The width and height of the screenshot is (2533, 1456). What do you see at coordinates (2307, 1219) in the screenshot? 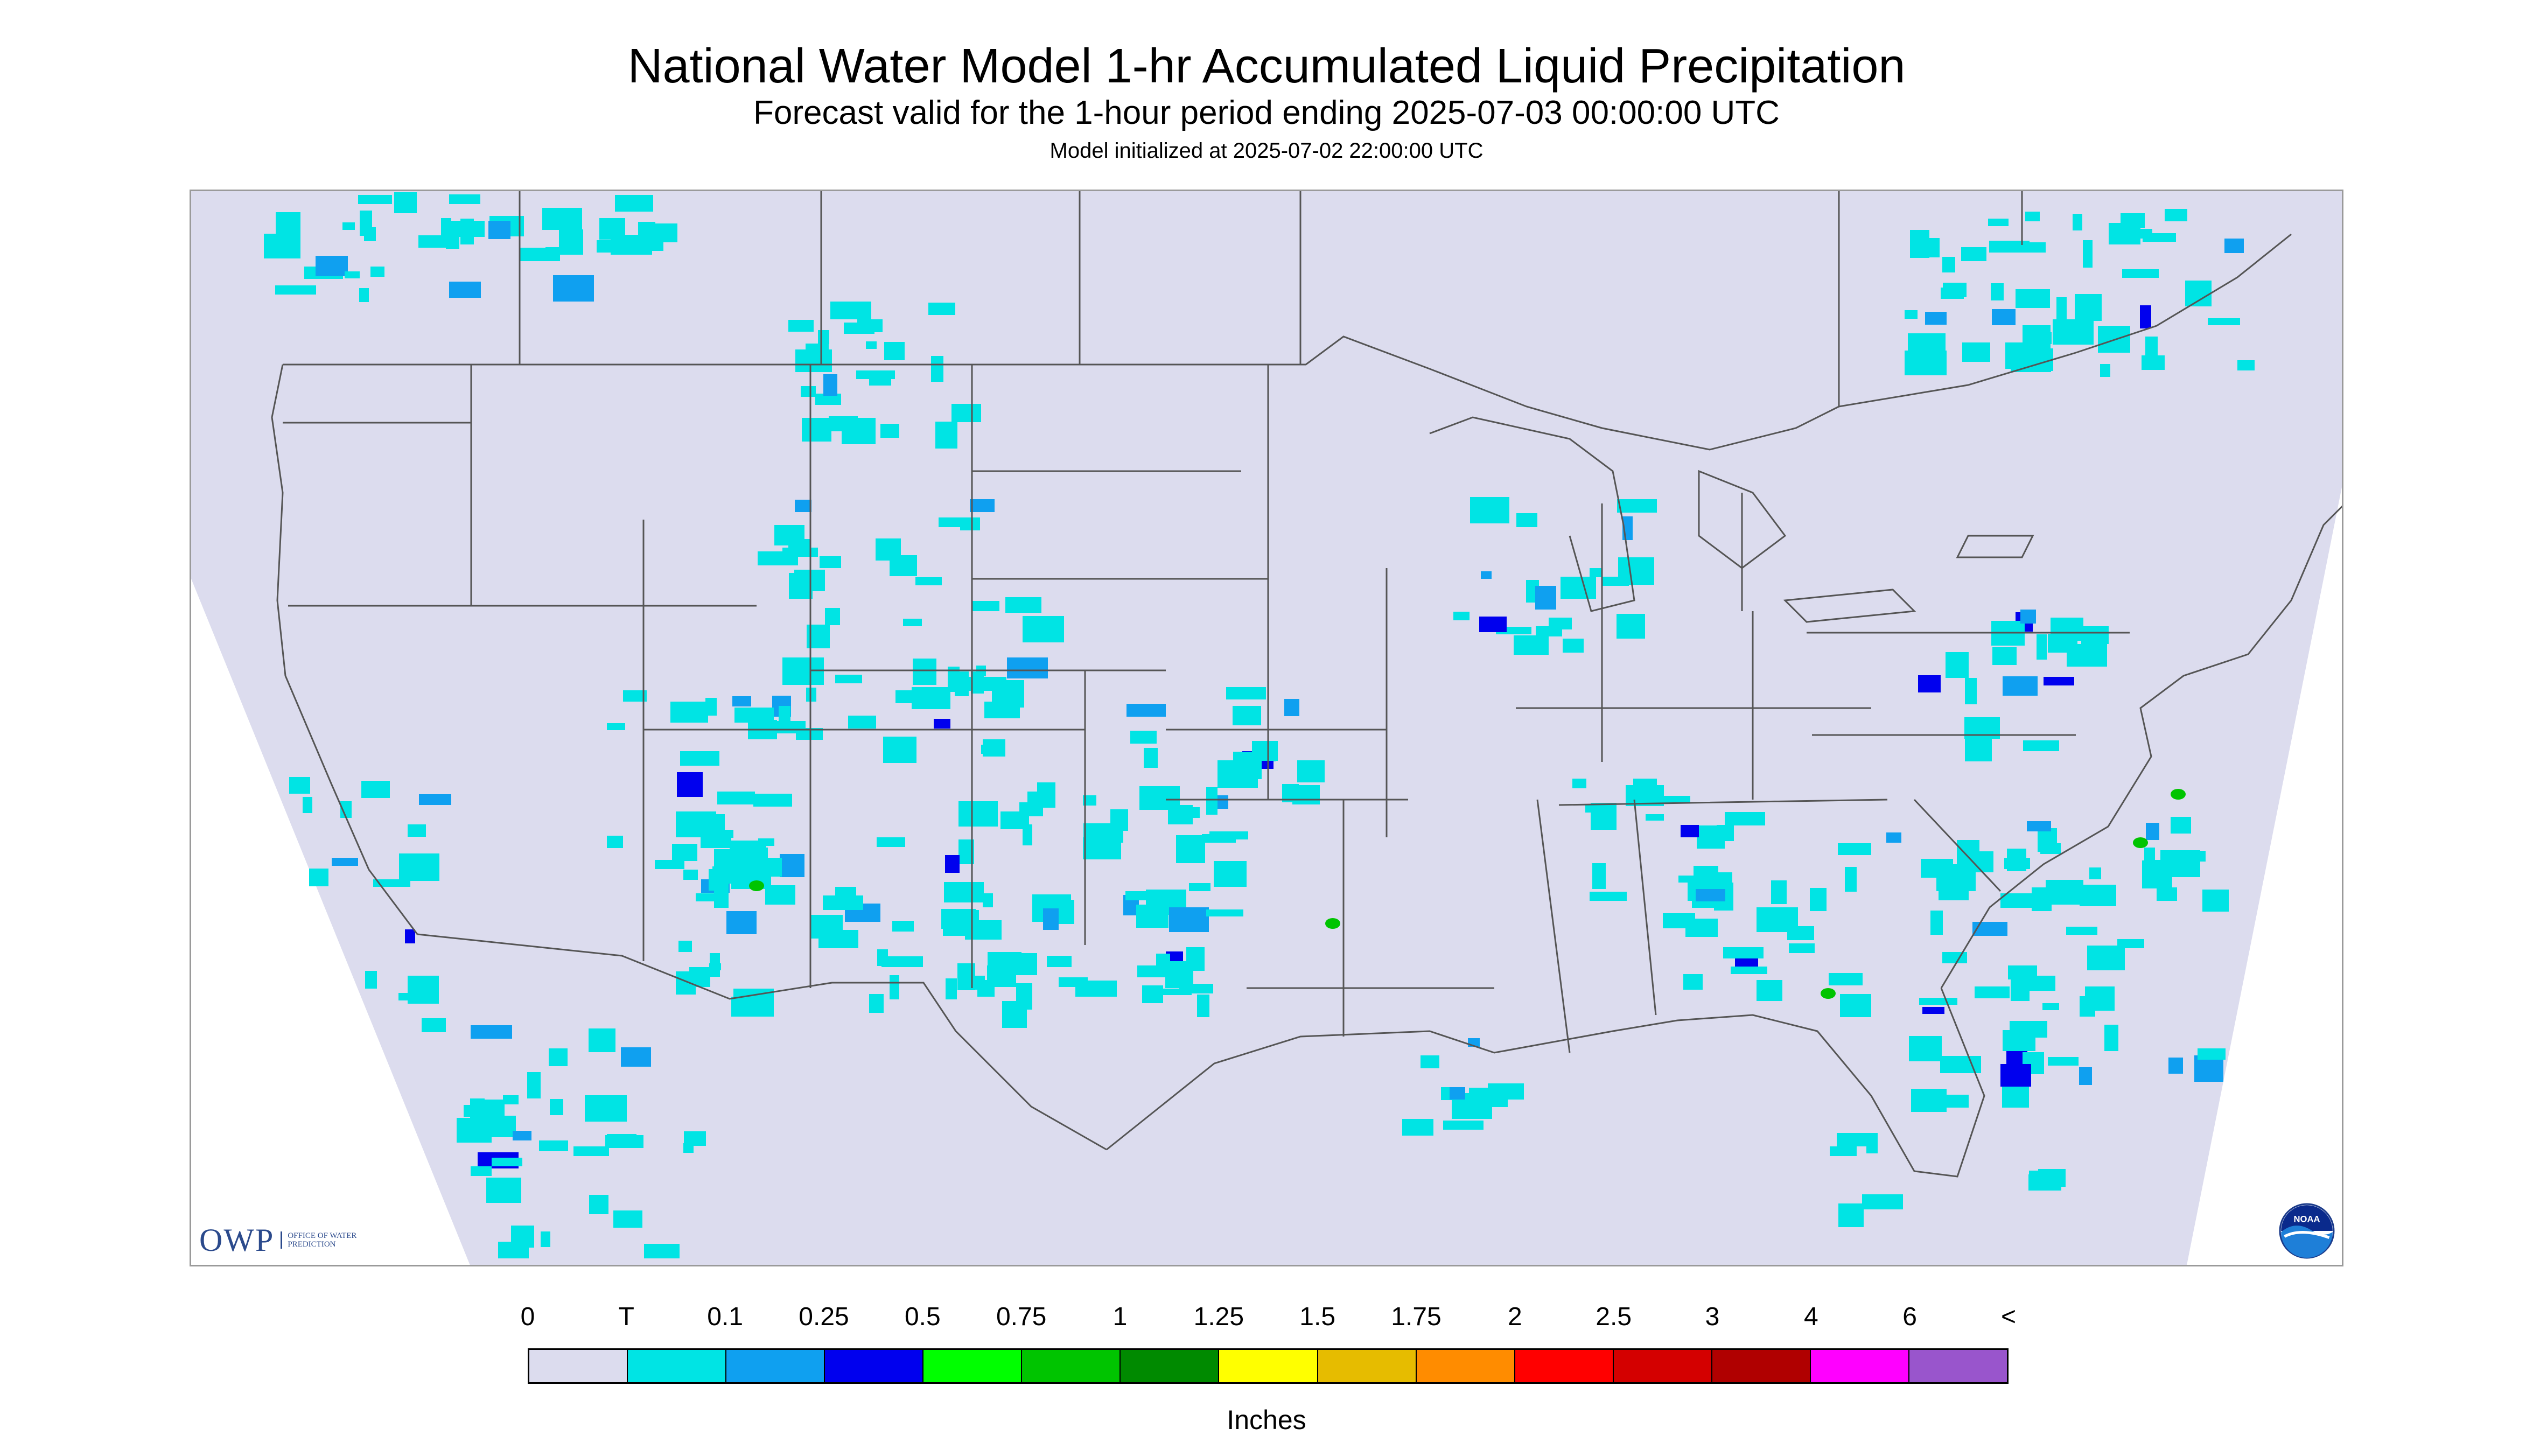
I see `svg-text: NOAA` at bounding box center [2307, 1219].